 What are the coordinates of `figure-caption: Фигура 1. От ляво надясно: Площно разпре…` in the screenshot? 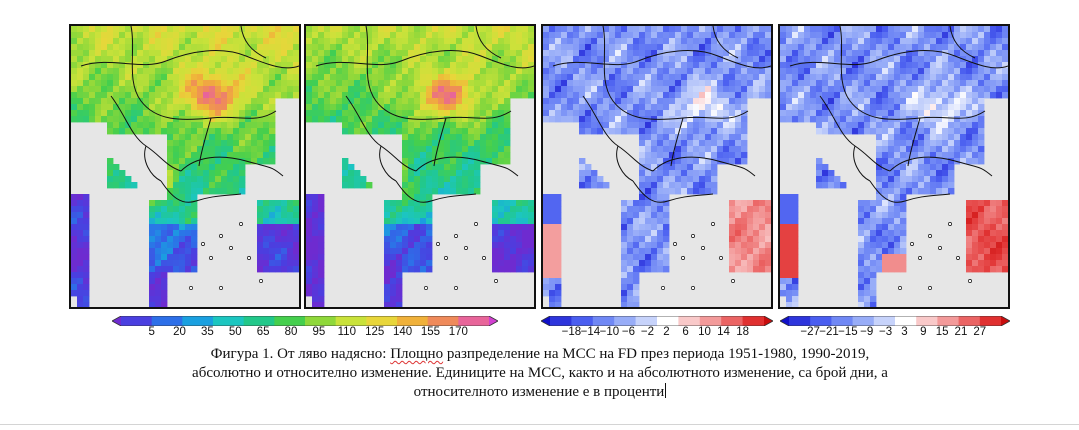 It's located at (540, 373).